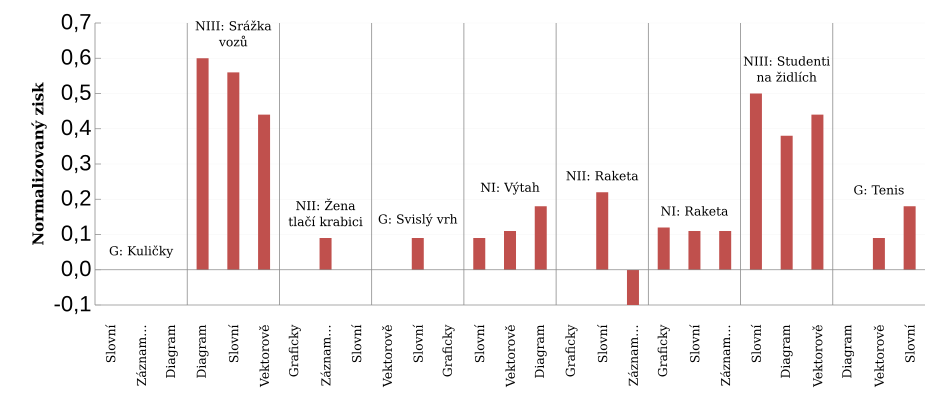 This screenshot has height=410, width=948. What do you see at coordinates (879, 190) in the screenshot?
I see `annotation: G: Tenis` at bounding box center [879, 190].